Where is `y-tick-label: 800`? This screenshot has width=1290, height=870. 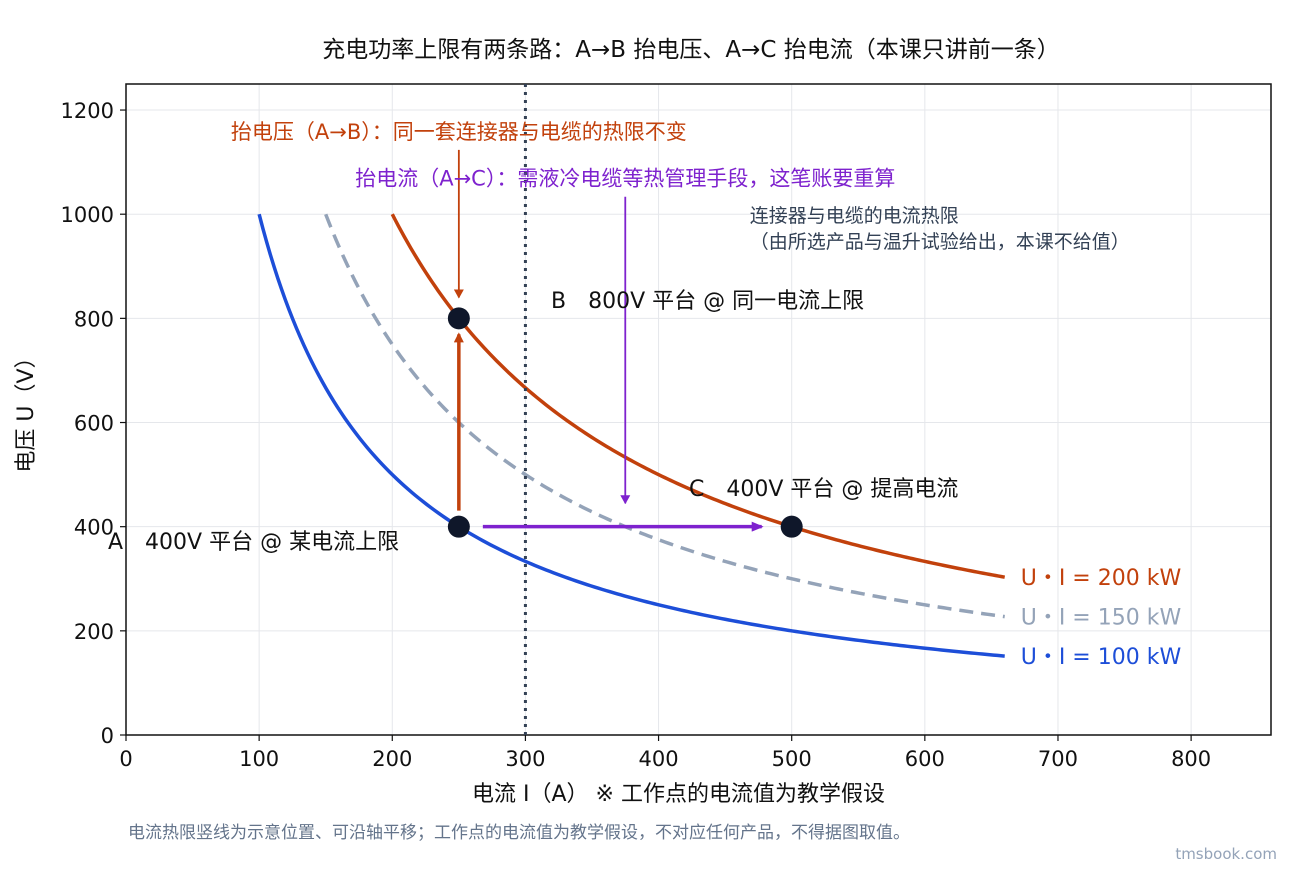
y-tick-label: 800 is located at coordinates (94, 319).